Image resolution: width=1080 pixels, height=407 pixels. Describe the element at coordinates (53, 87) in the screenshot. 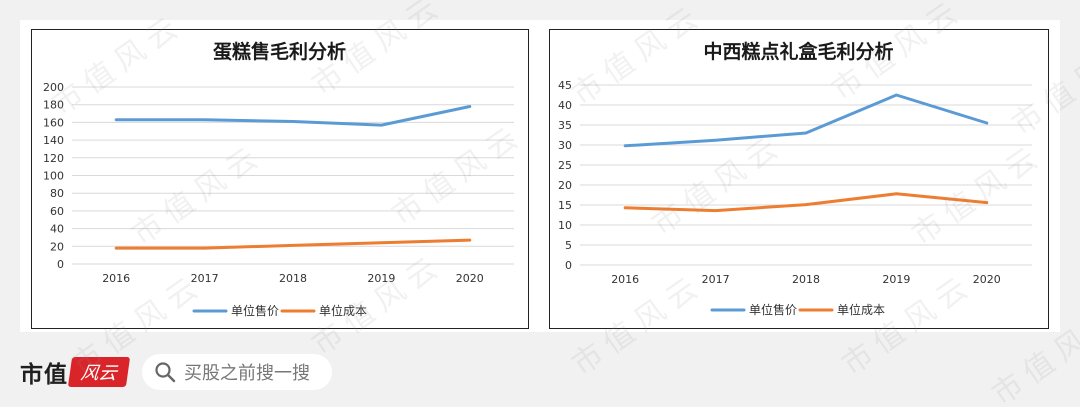

I see `y-tick-label: 200` at that location.